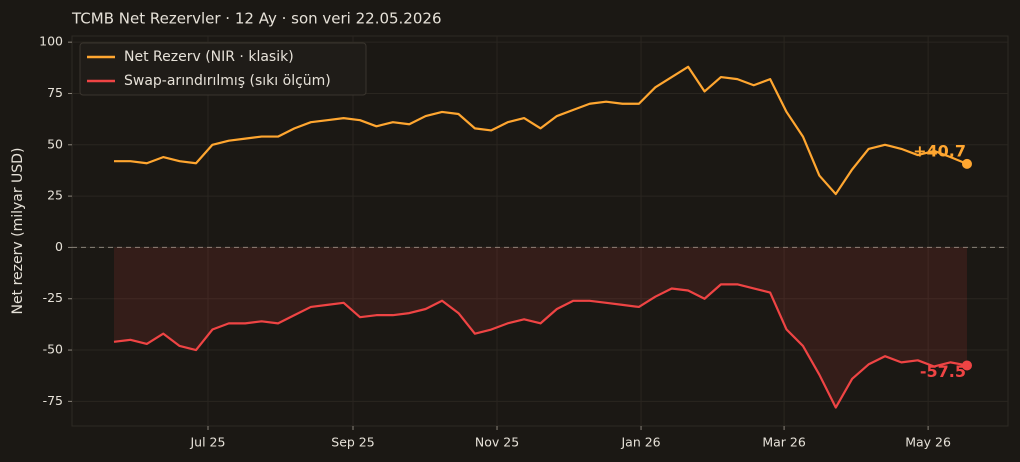  I want to click on y-tick-label: -25, so click(53, 297).